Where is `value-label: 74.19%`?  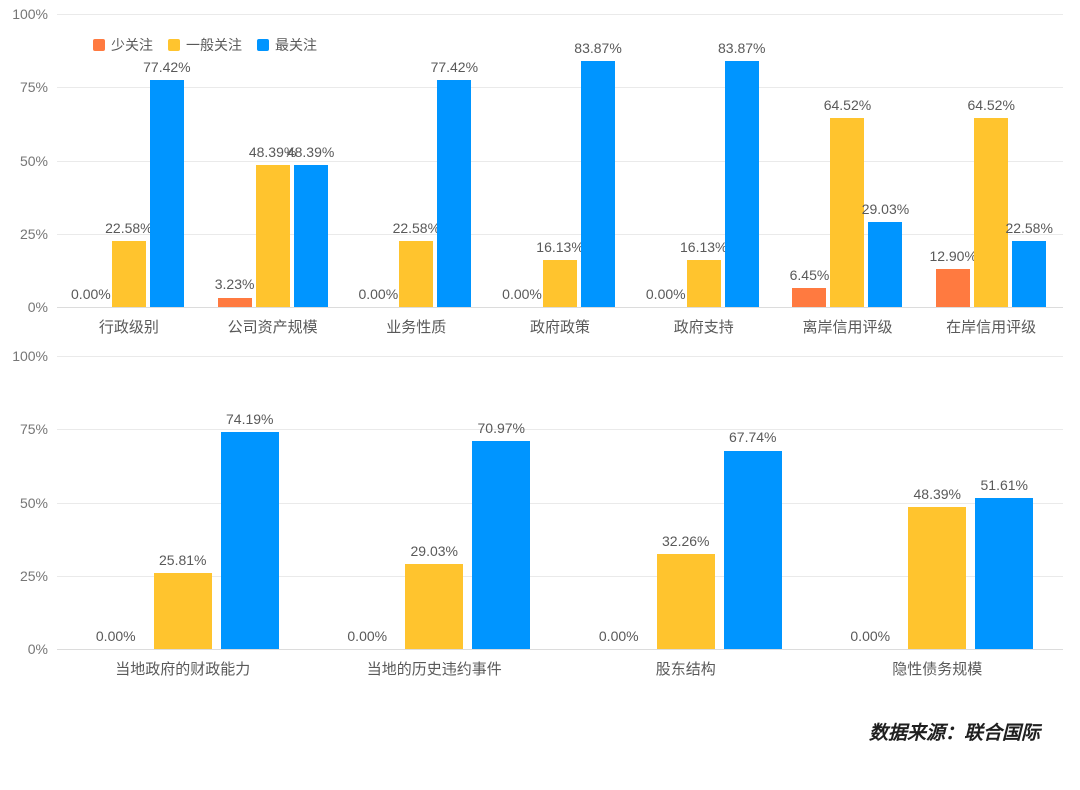
value-label: 74.19% is located at coordinates (250, 418).